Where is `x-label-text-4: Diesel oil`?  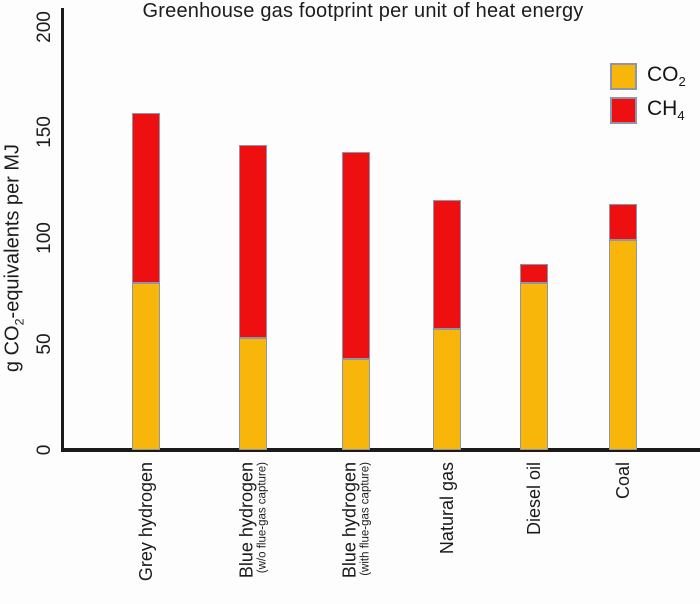
x-label-text-4: Diesel oil is located at coordinates (534, 532).